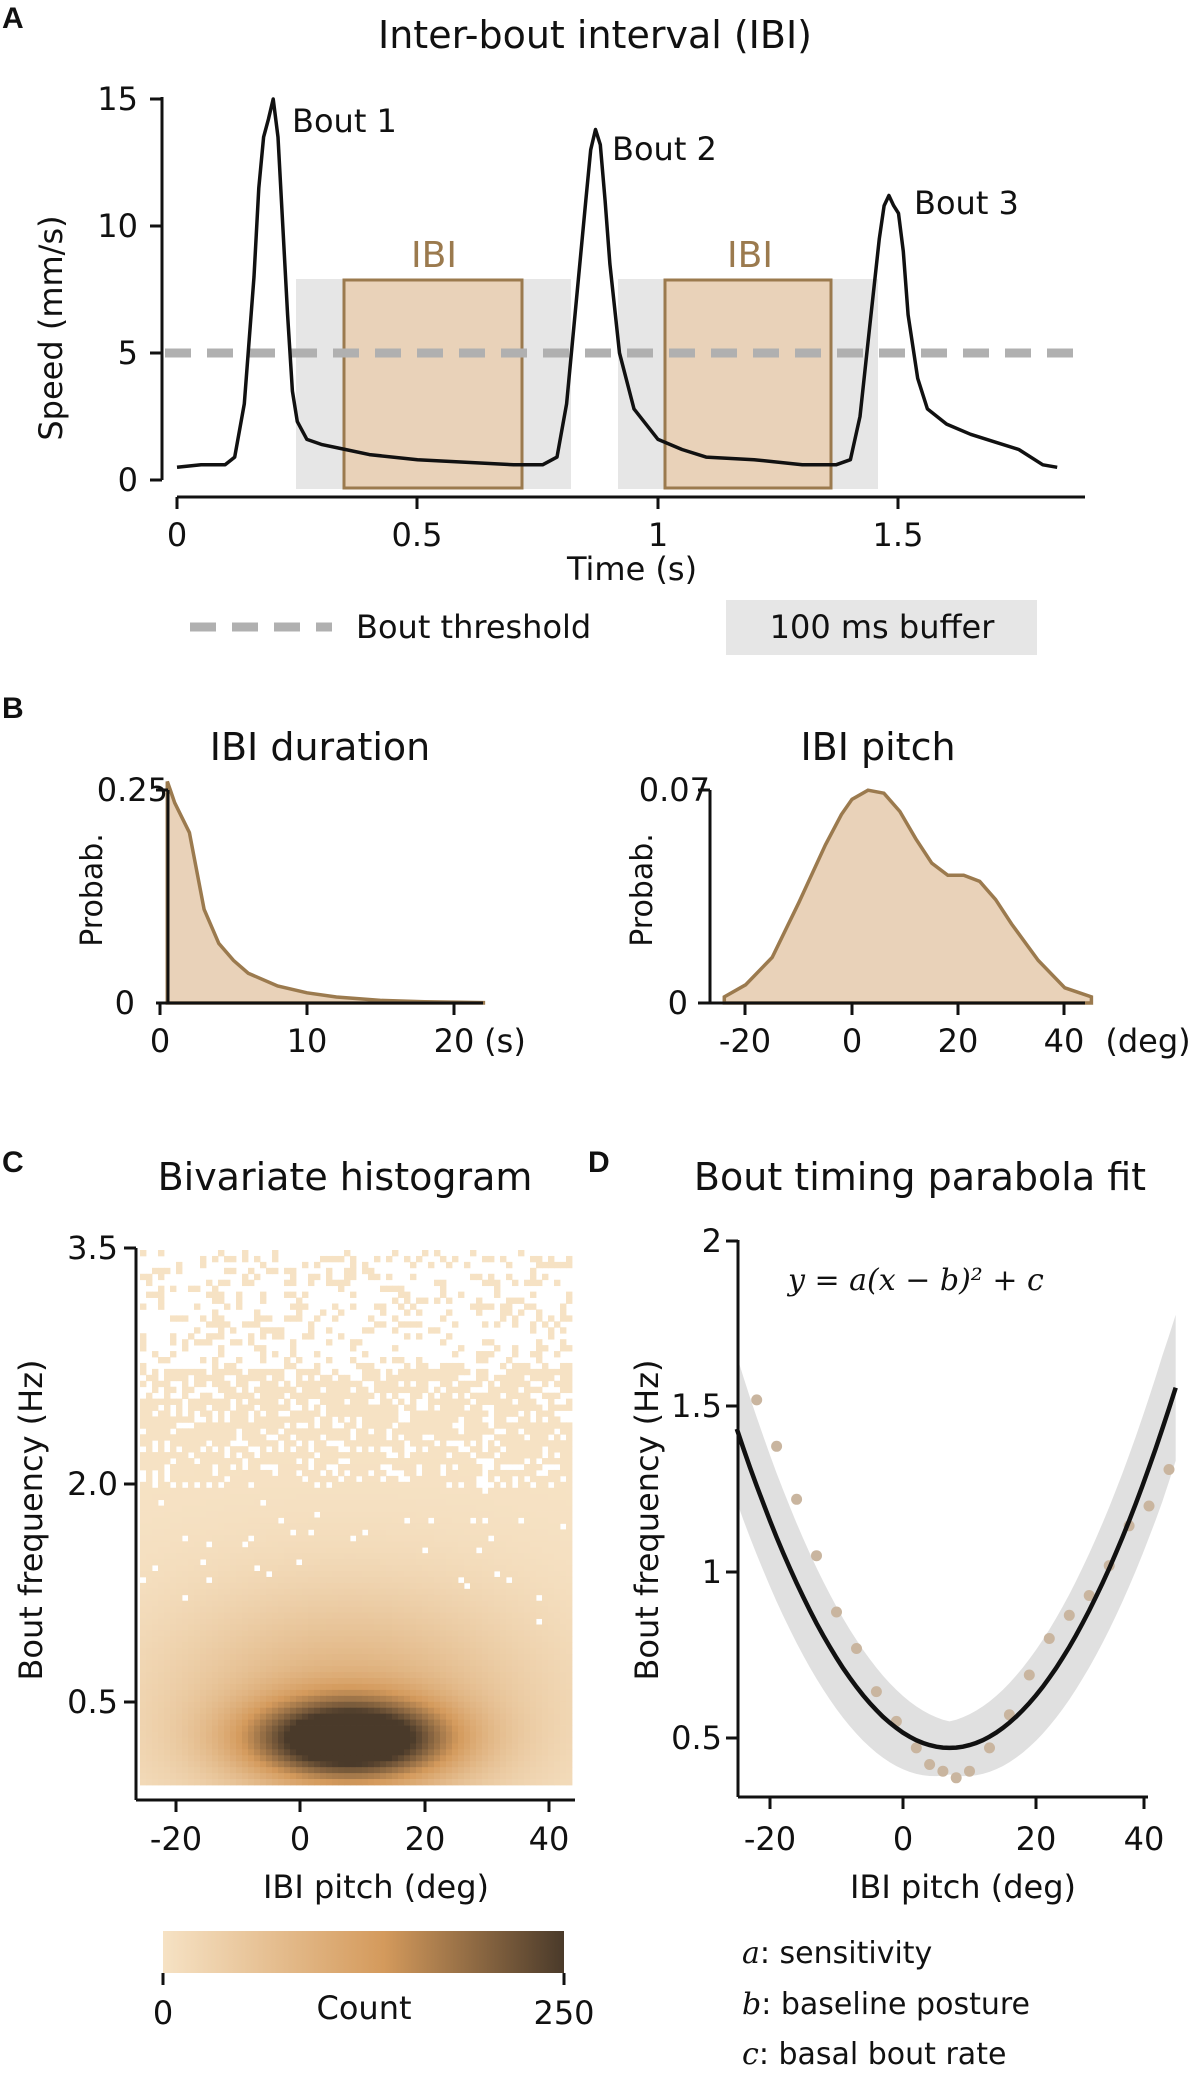 The width and height of the screenshot is (1200, 2076). Describe the element at coordinates (51, 327) in the screenshot. I see `panel-a-ylabel: Speed (mm/s)` at that location.